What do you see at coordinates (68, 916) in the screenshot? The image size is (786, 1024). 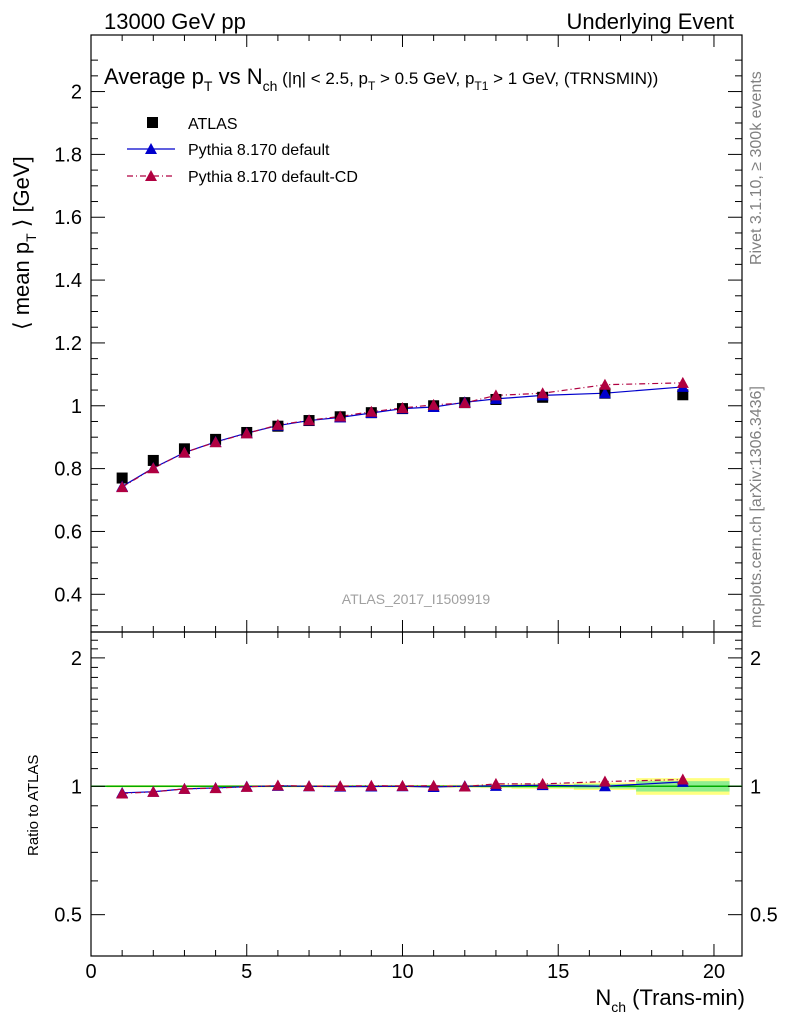 I see `ratio-y-tick-label: 0.5` at bounding box center [68, 916].